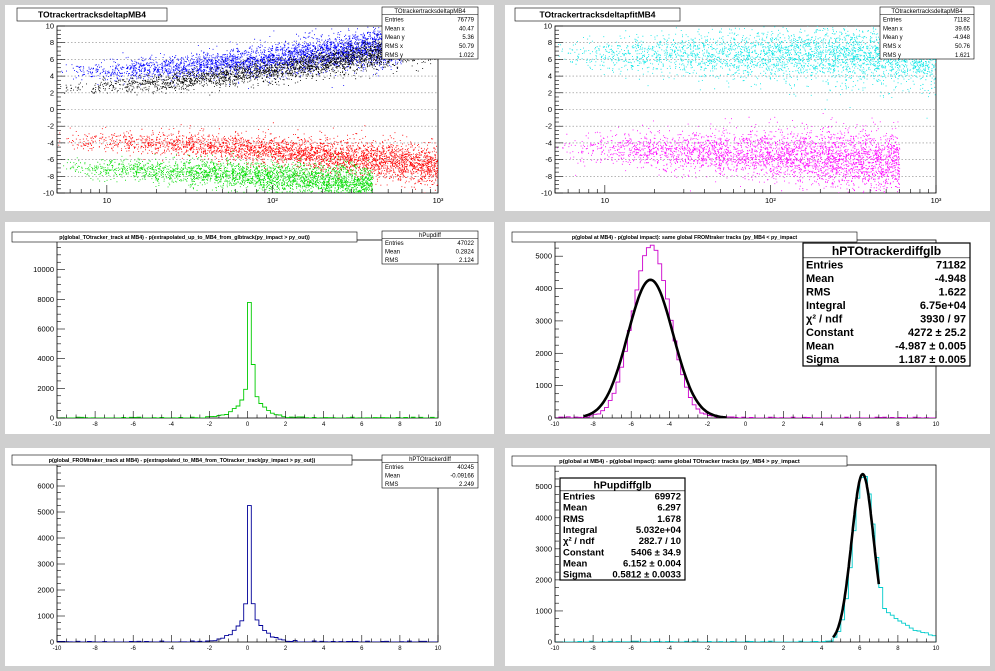 The image size is (995, 671). Describe the element at coordinates (362, 649) in the screenshot. I see `x-tick-label: 6` at that location.